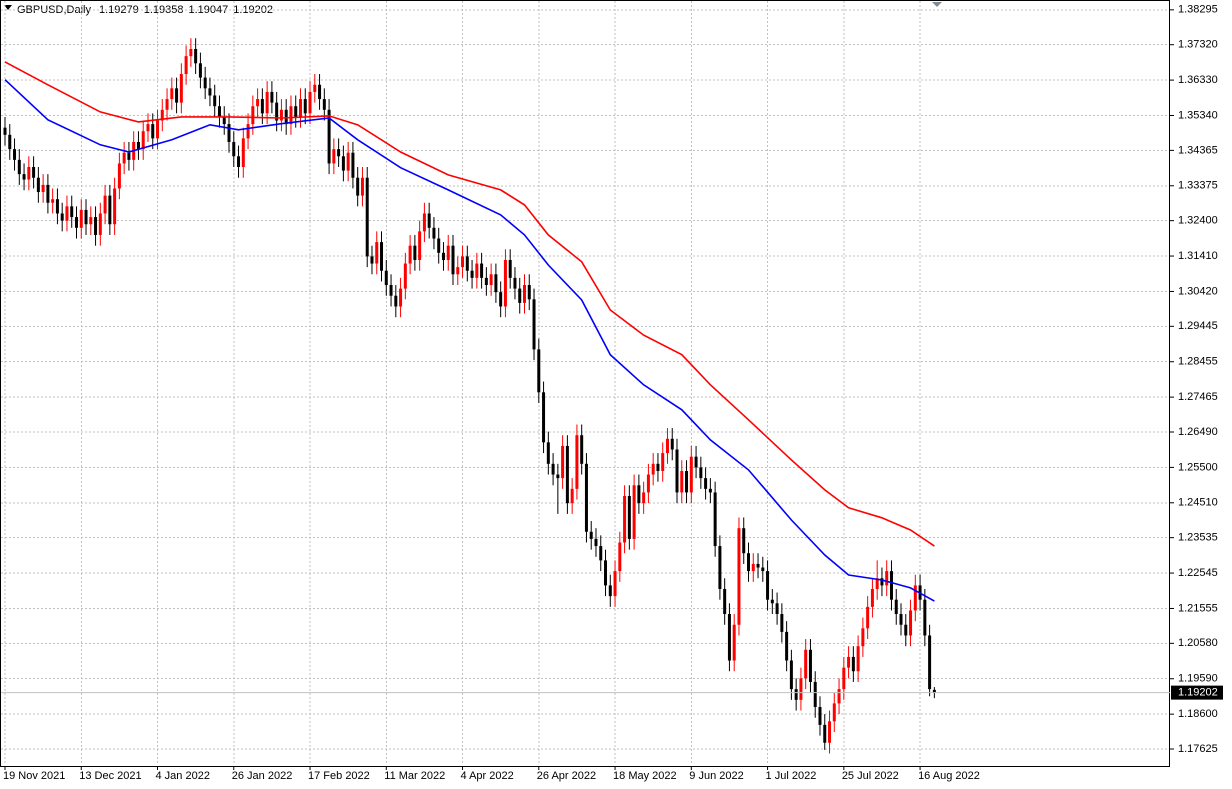 This screenshot has width=1232, height=789. Describe the element at coordinates (566, 776) in the screenshot. I see `x-tick-label: 26 Apr 2022` at that location.